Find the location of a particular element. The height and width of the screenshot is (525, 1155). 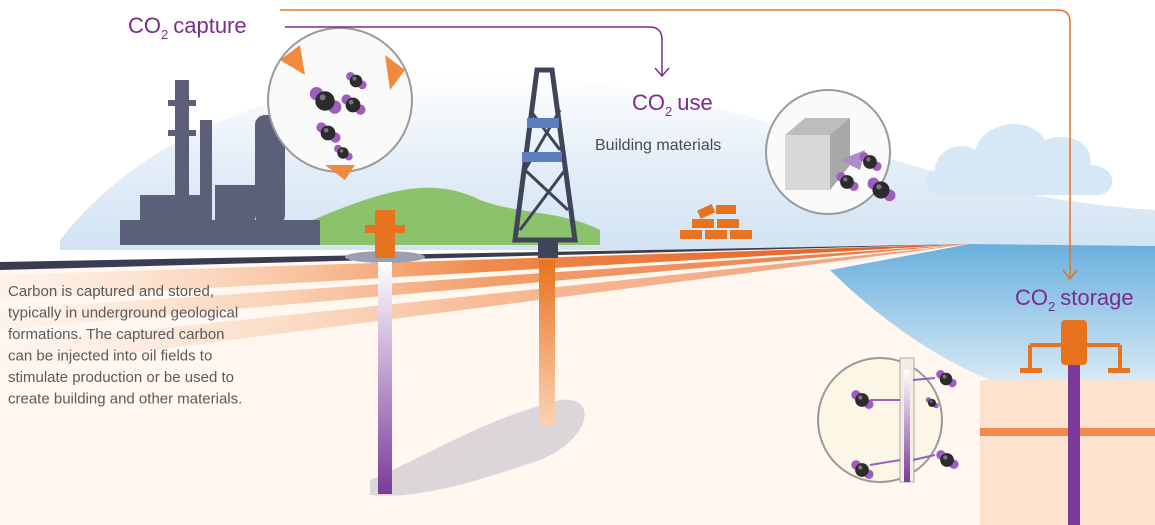

use-inset is located at coordinates (830, 152).